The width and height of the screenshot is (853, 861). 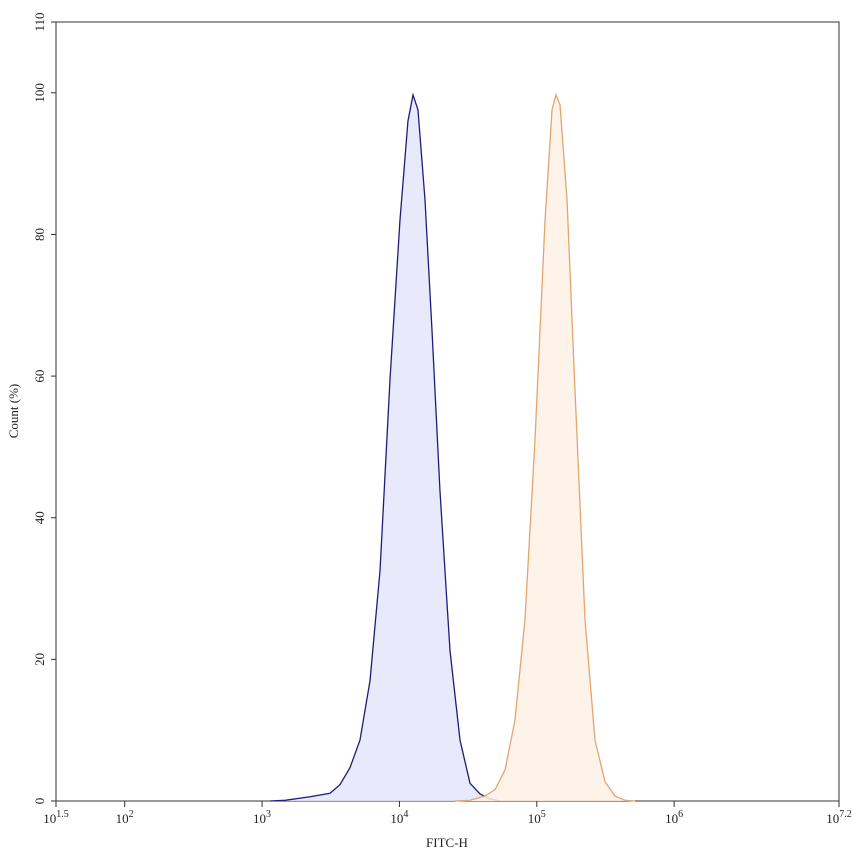 I want to click on x-tick-label: 101.5, so click(x=56, y=817).